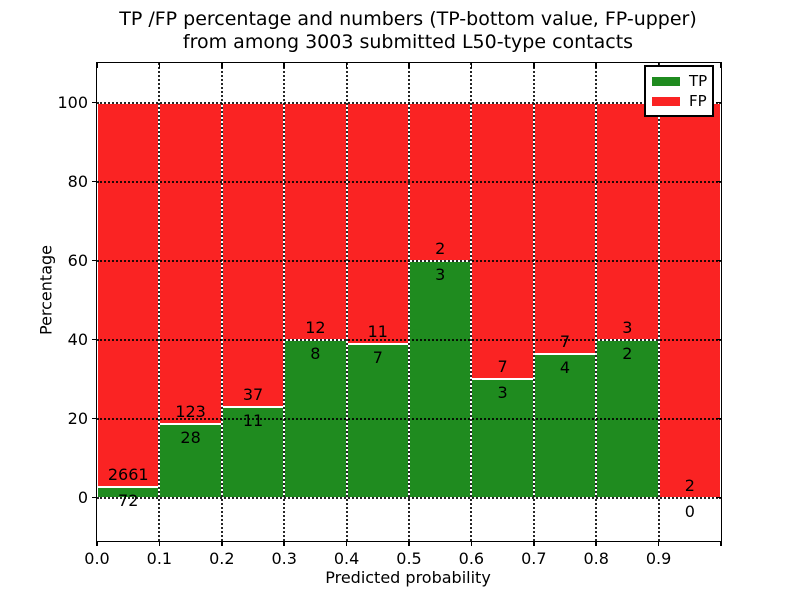  What do you see at coordinates (627, 327) in the screenshot?
I see `fp-count-label: 3` at bounding box center [627, 327].